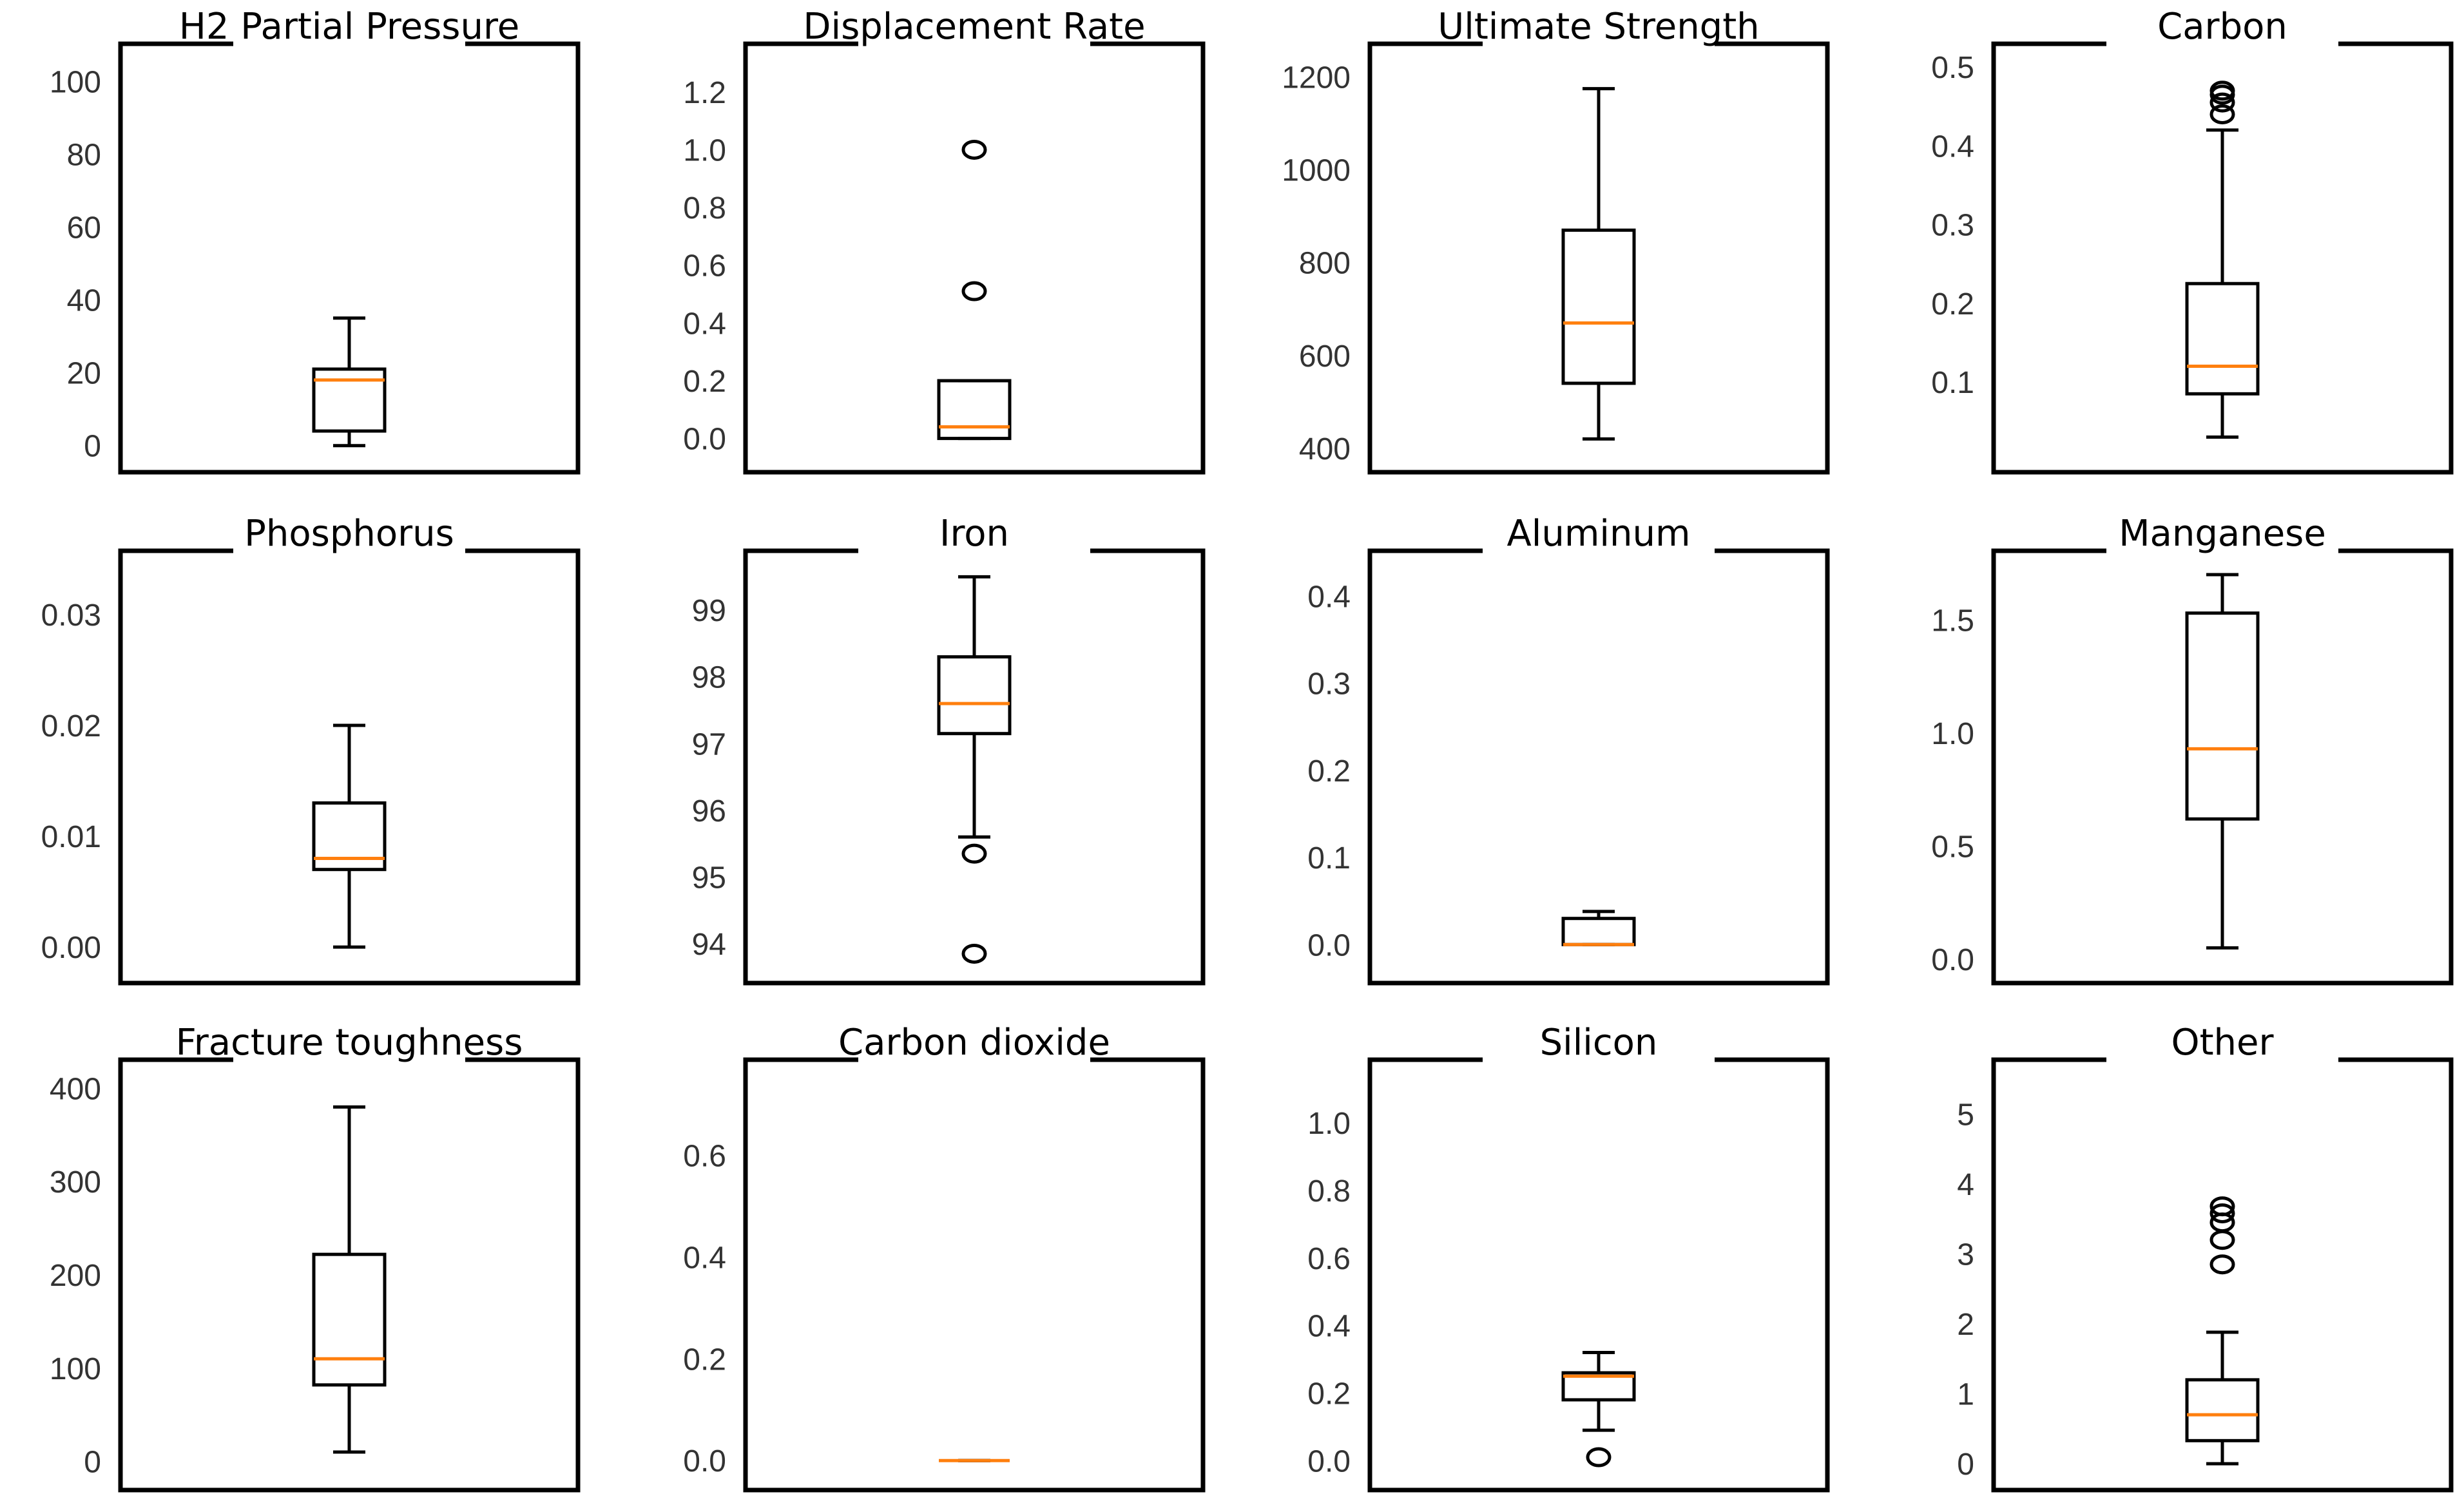 This screenshot has width=2464, height=1501. I want to click on panel-title: Manganese, so click(2222, 534).